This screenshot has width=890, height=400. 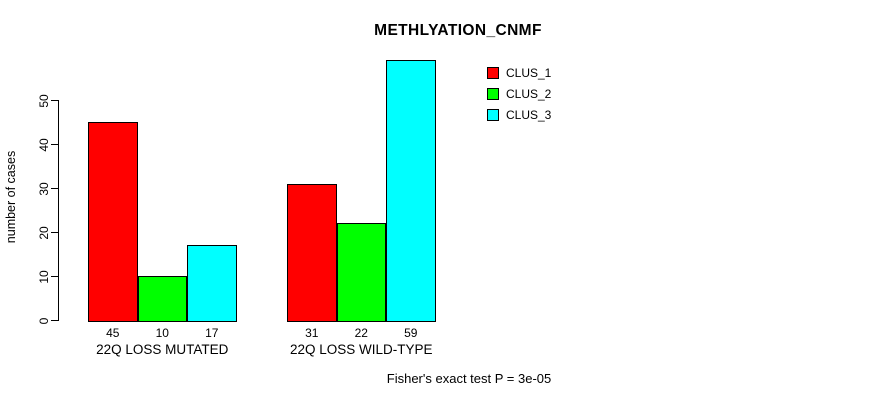 I want to click on bar-value-label: 10, so click(x=162, y=333).